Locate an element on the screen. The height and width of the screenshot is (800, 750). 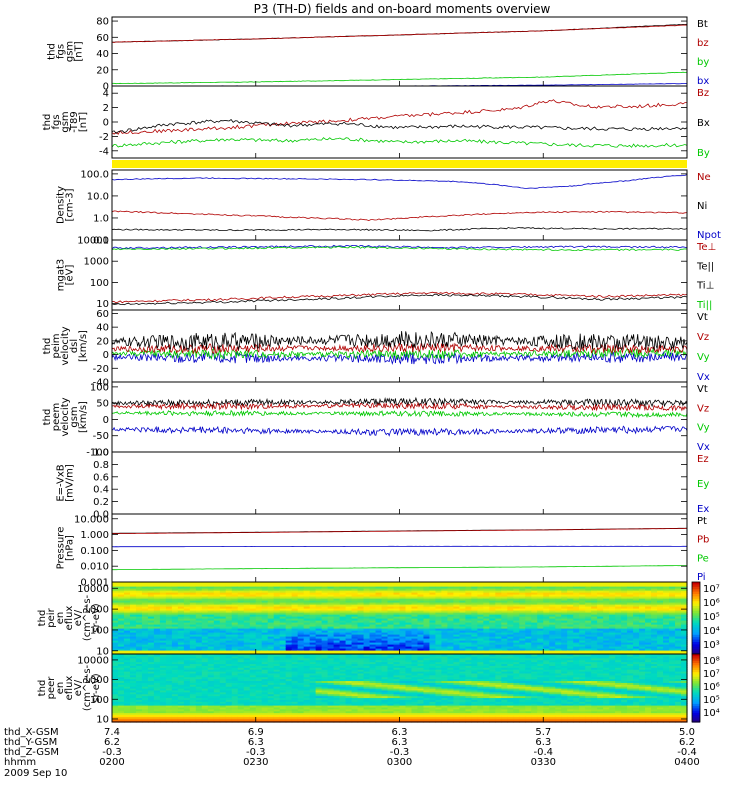
x-tick-label: 6.2 is located at coordinates (687, 742).